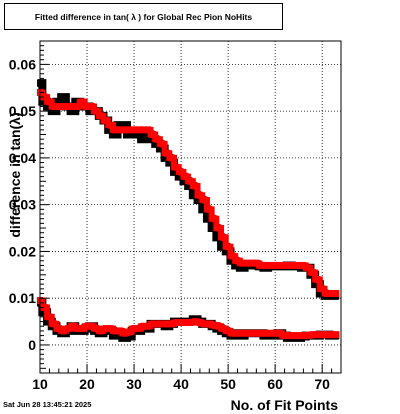 This screenshot has width=400, height=414. What do you see at coordinates (322, 384) in the screenshot?
I see `x-tick-label-6: 70` at bounding box center [322, 384].